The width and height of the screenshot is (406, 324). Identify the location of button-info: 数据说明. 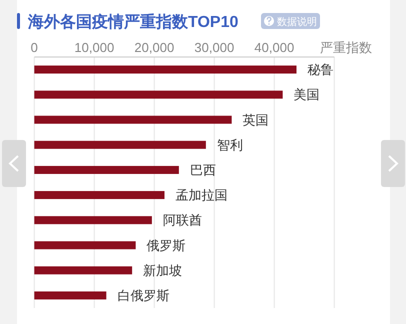
(290, 21).